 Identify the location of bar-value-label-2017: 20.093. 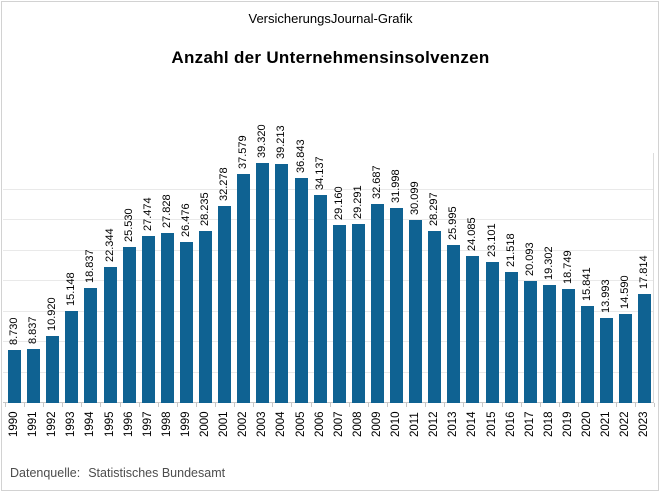
(529, 258).